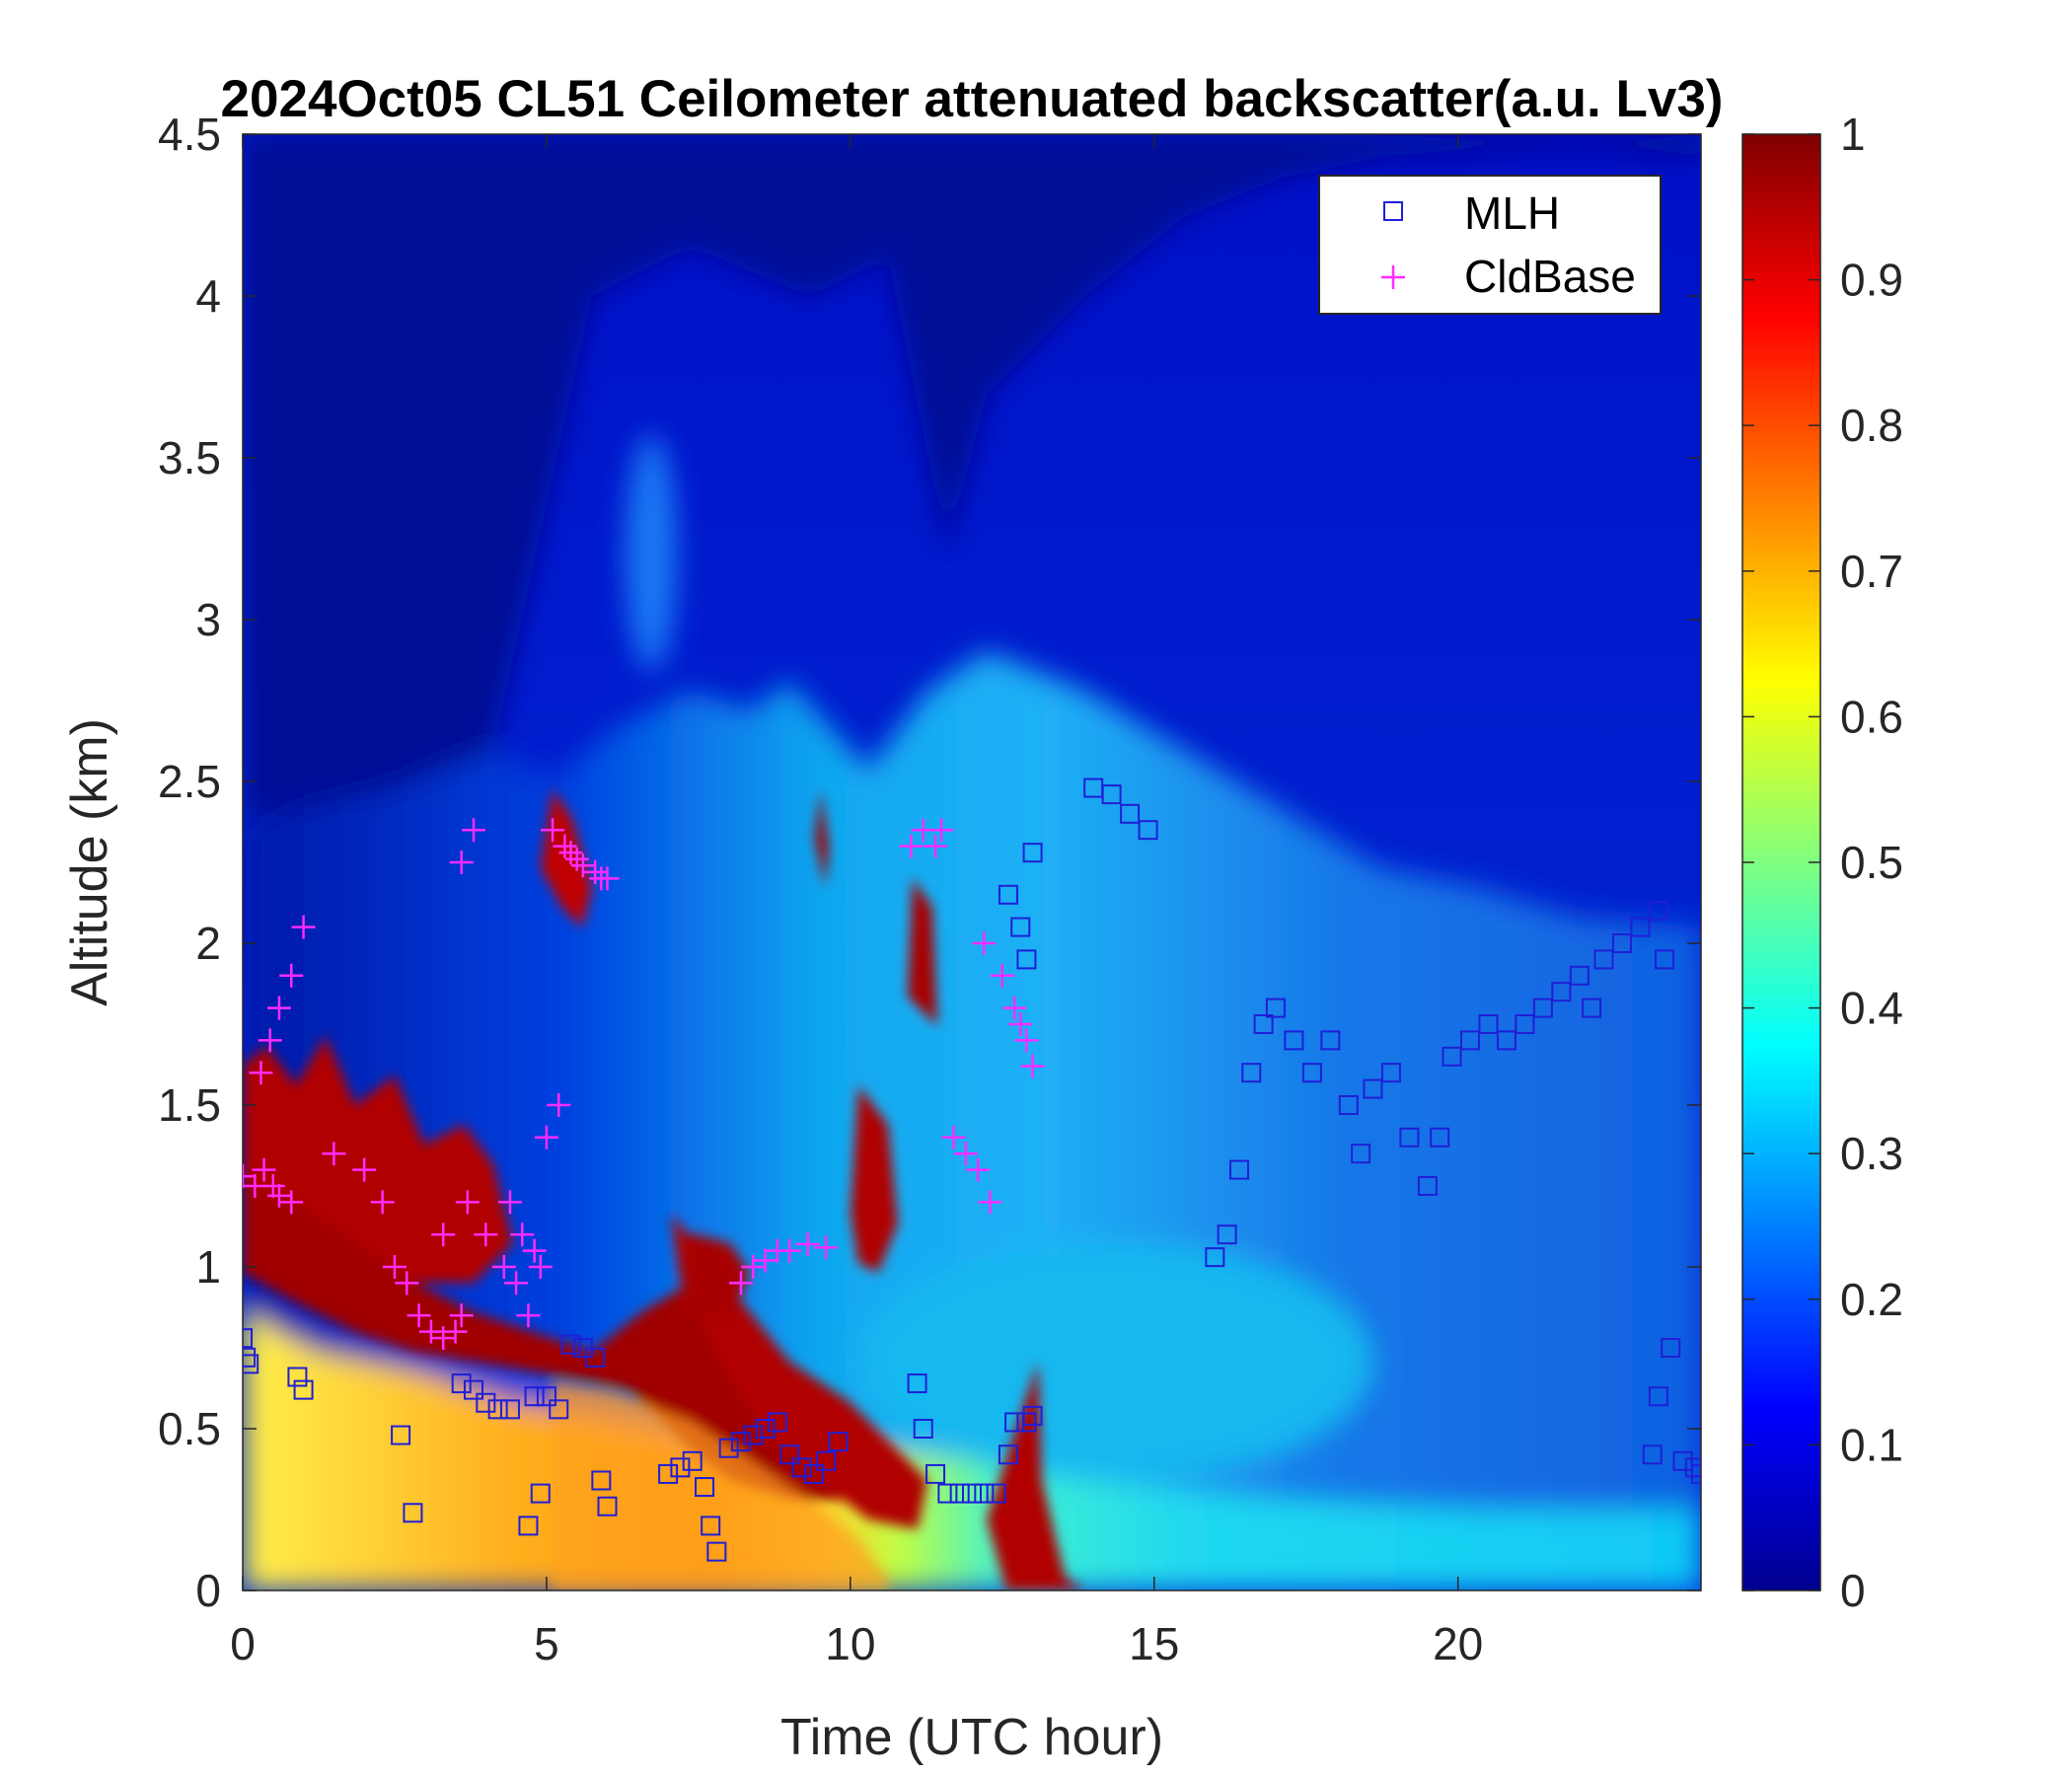 Image resolution: width=2072 pixels, height=1776 pixels. Describe the element at coordinates (1781, 862) in the screenshot. I see `colorbar-gradient` at that location.